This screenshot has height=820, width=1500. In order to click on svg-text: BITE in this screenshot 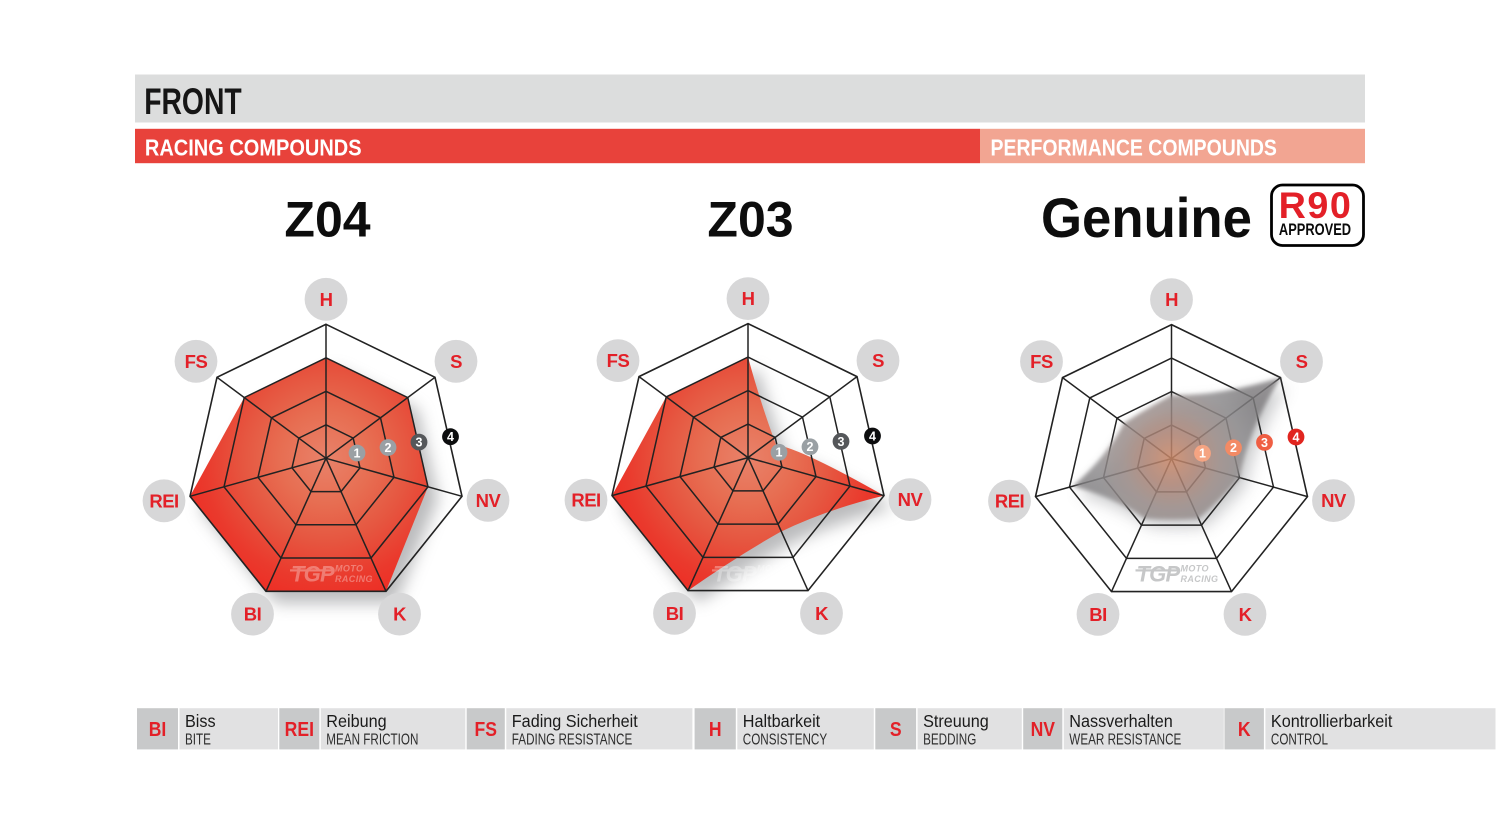, I will do `click(198, 739)`.